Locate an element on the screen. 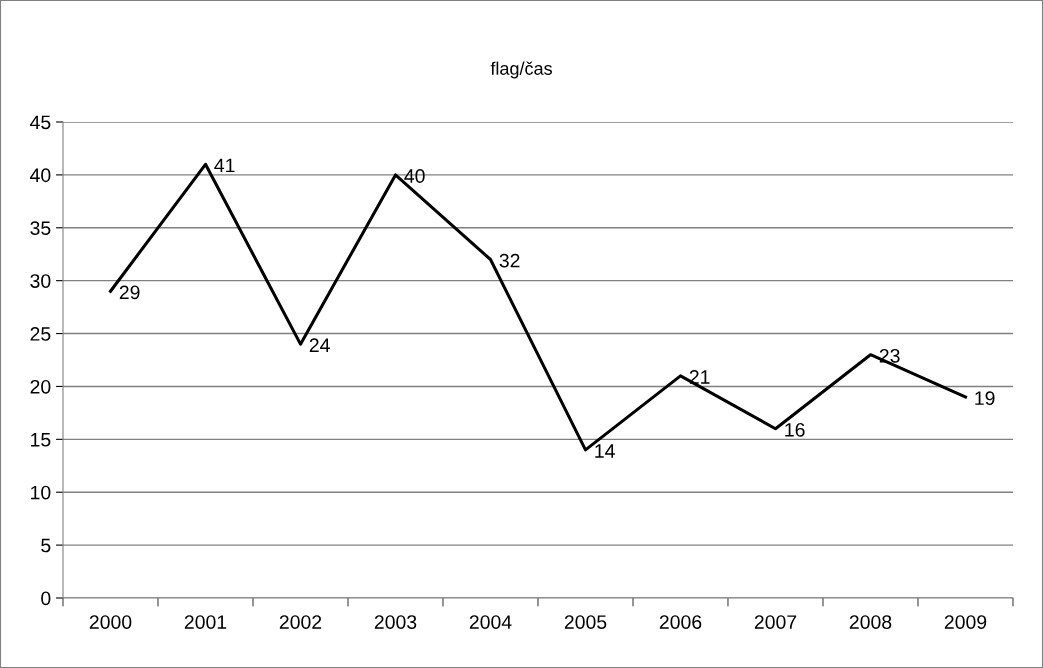 The height and width of the screenshot is (668, 1043). data-label: 19 is located at coordinates (985, 398).